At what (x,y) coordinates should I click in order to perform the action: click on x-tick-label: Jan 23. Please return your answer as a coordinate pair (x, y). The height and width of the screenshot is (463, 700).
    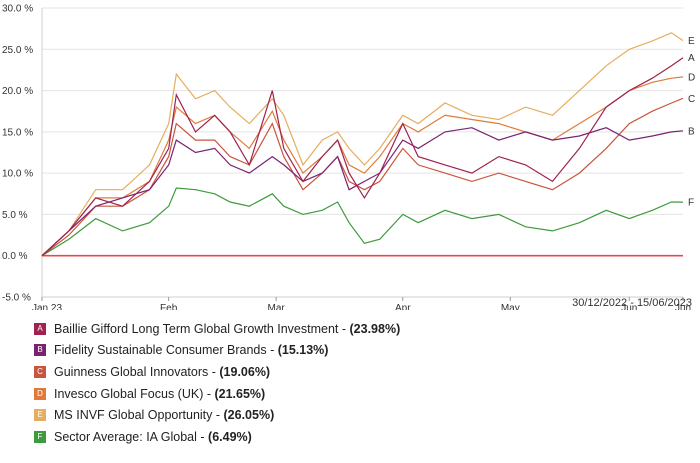
    Looking at the image, I should click on (47, 306).